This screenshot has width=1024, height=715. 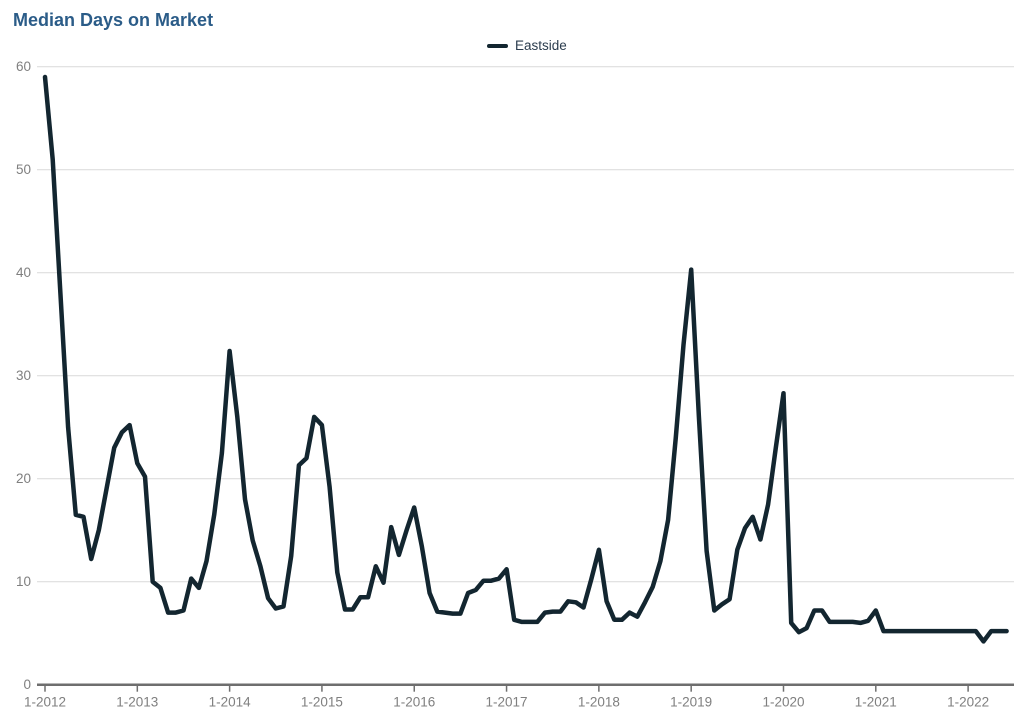 I want to click on x-axis-tick-label: 1-2014, so click(x=230, y=702).